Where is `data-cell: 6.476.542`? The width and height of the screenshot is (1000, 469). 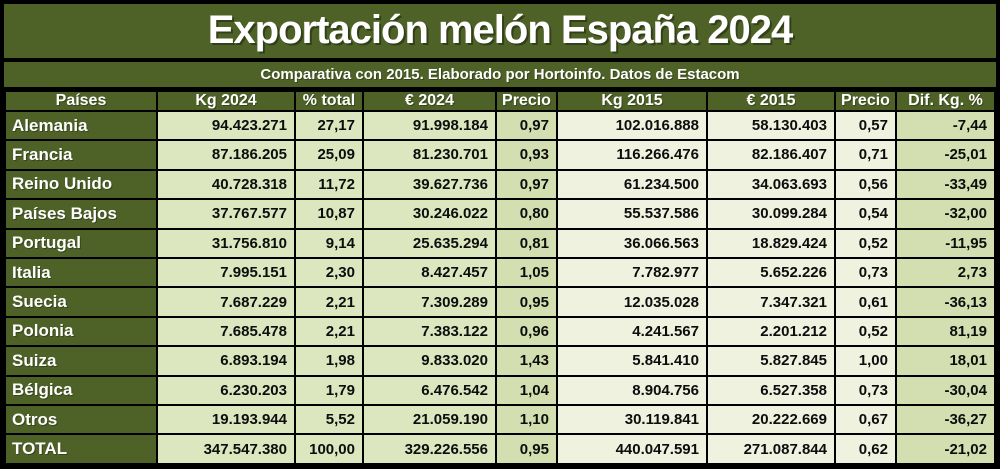
data-cell: 6.476.542 is located at coordinates (429, 390).